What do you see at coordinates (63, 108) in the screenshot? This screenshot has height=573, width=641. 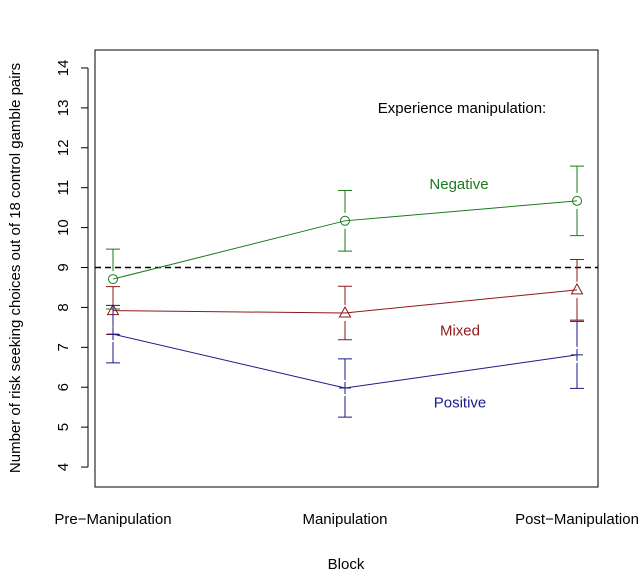 I see `y-tick-label: 13` at bounding box center [63, 108].